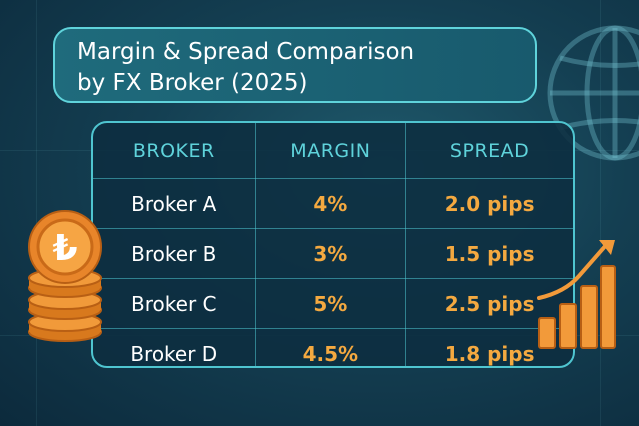  I want to click on title-line-2: by FX Broker (2025), so click(192, 83).